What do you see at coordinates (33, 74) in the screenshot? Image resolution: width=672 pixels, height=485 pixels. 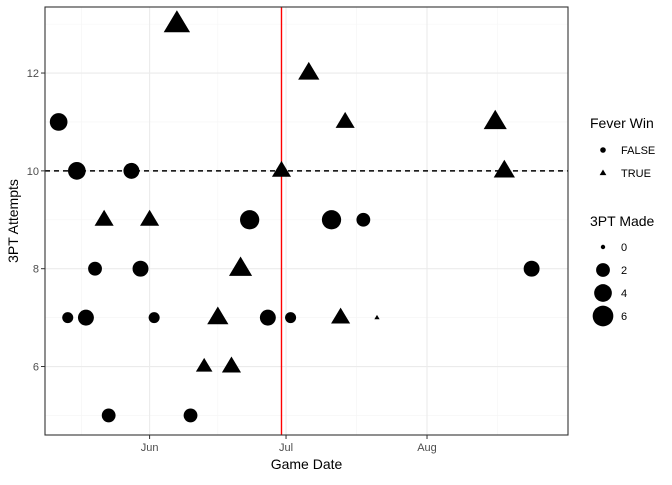 I see `y-tick-label: 12` at bounding box center [33, 74].